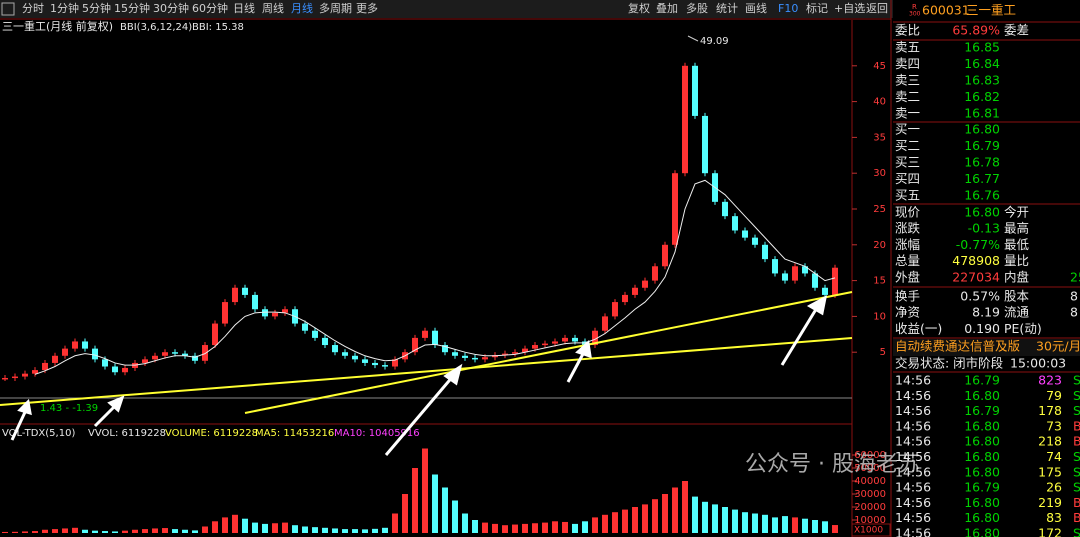 The height and width of the screenshot is (537, 1080). I want to click on y-tick-label: 25, so click(879, 209).